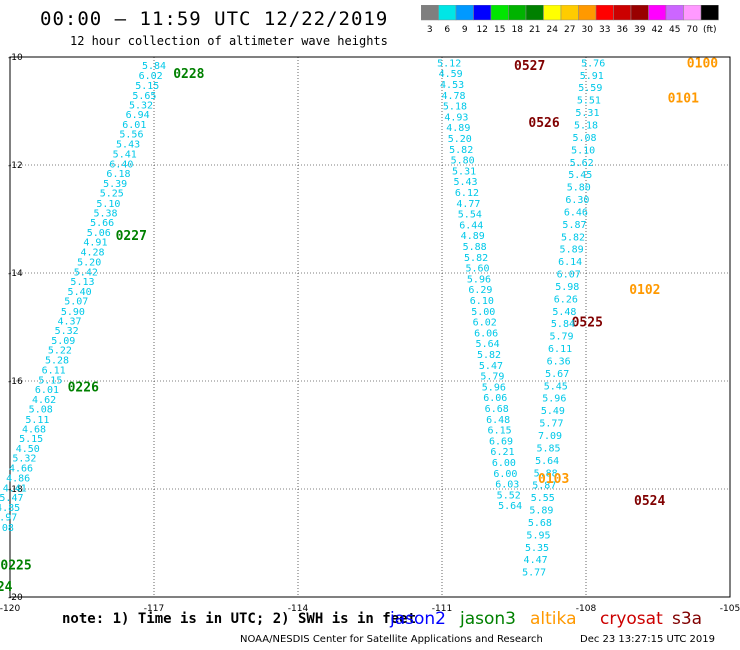 The width and height of the screenshot is (740, 650). I want to click on wave-height-value: 6.68, so click(497, 409).